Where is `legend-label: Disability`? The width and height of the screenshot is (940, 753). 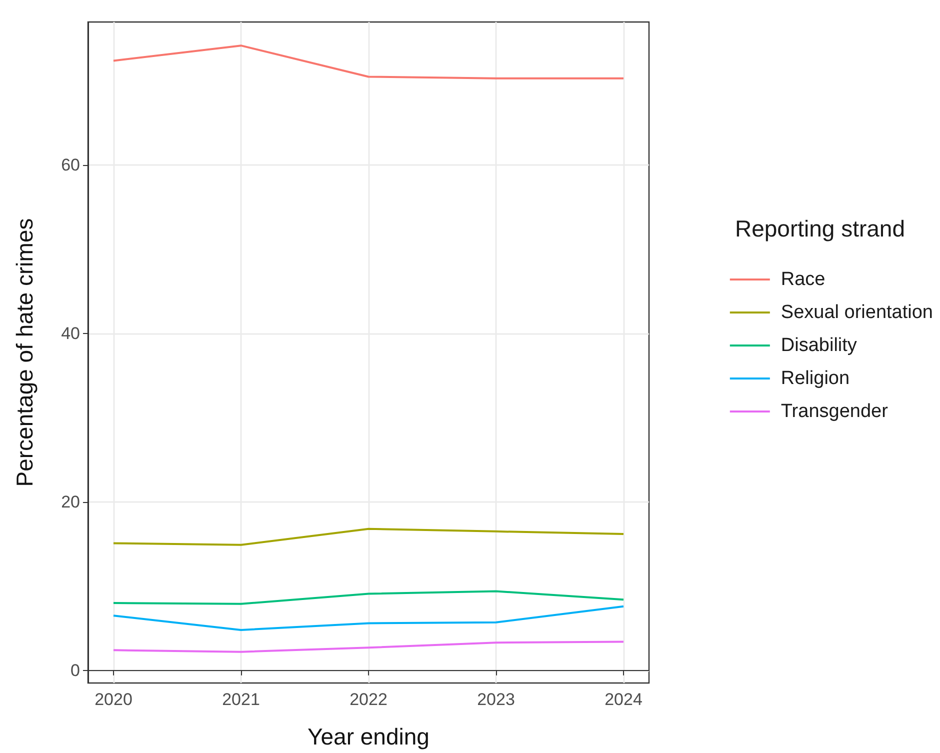
legend-label: Disability is located at coordinates (819, 345).